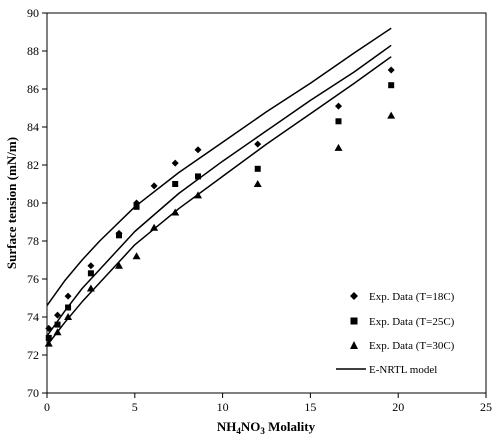  Describe the element at coordinates (33, 317) in the screenshot. I see `y-tick-label: 74` at that location.